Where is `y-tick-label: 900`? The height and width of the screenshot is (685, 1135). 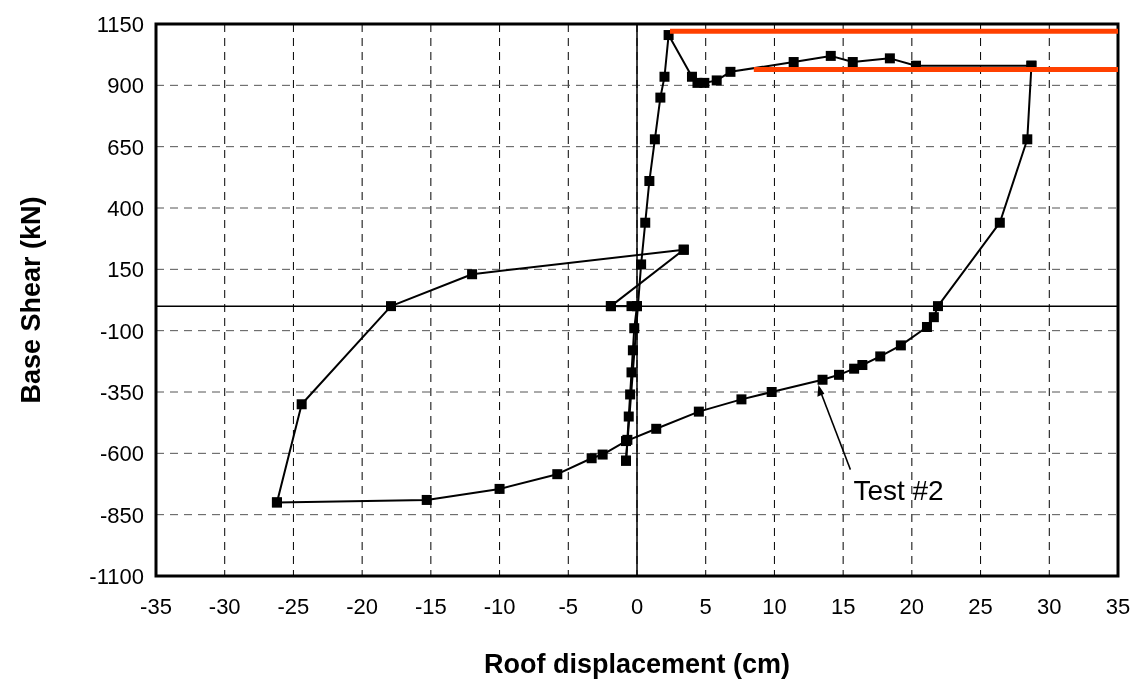 y-tick-label: 900 is located at coordinates (125, 86).